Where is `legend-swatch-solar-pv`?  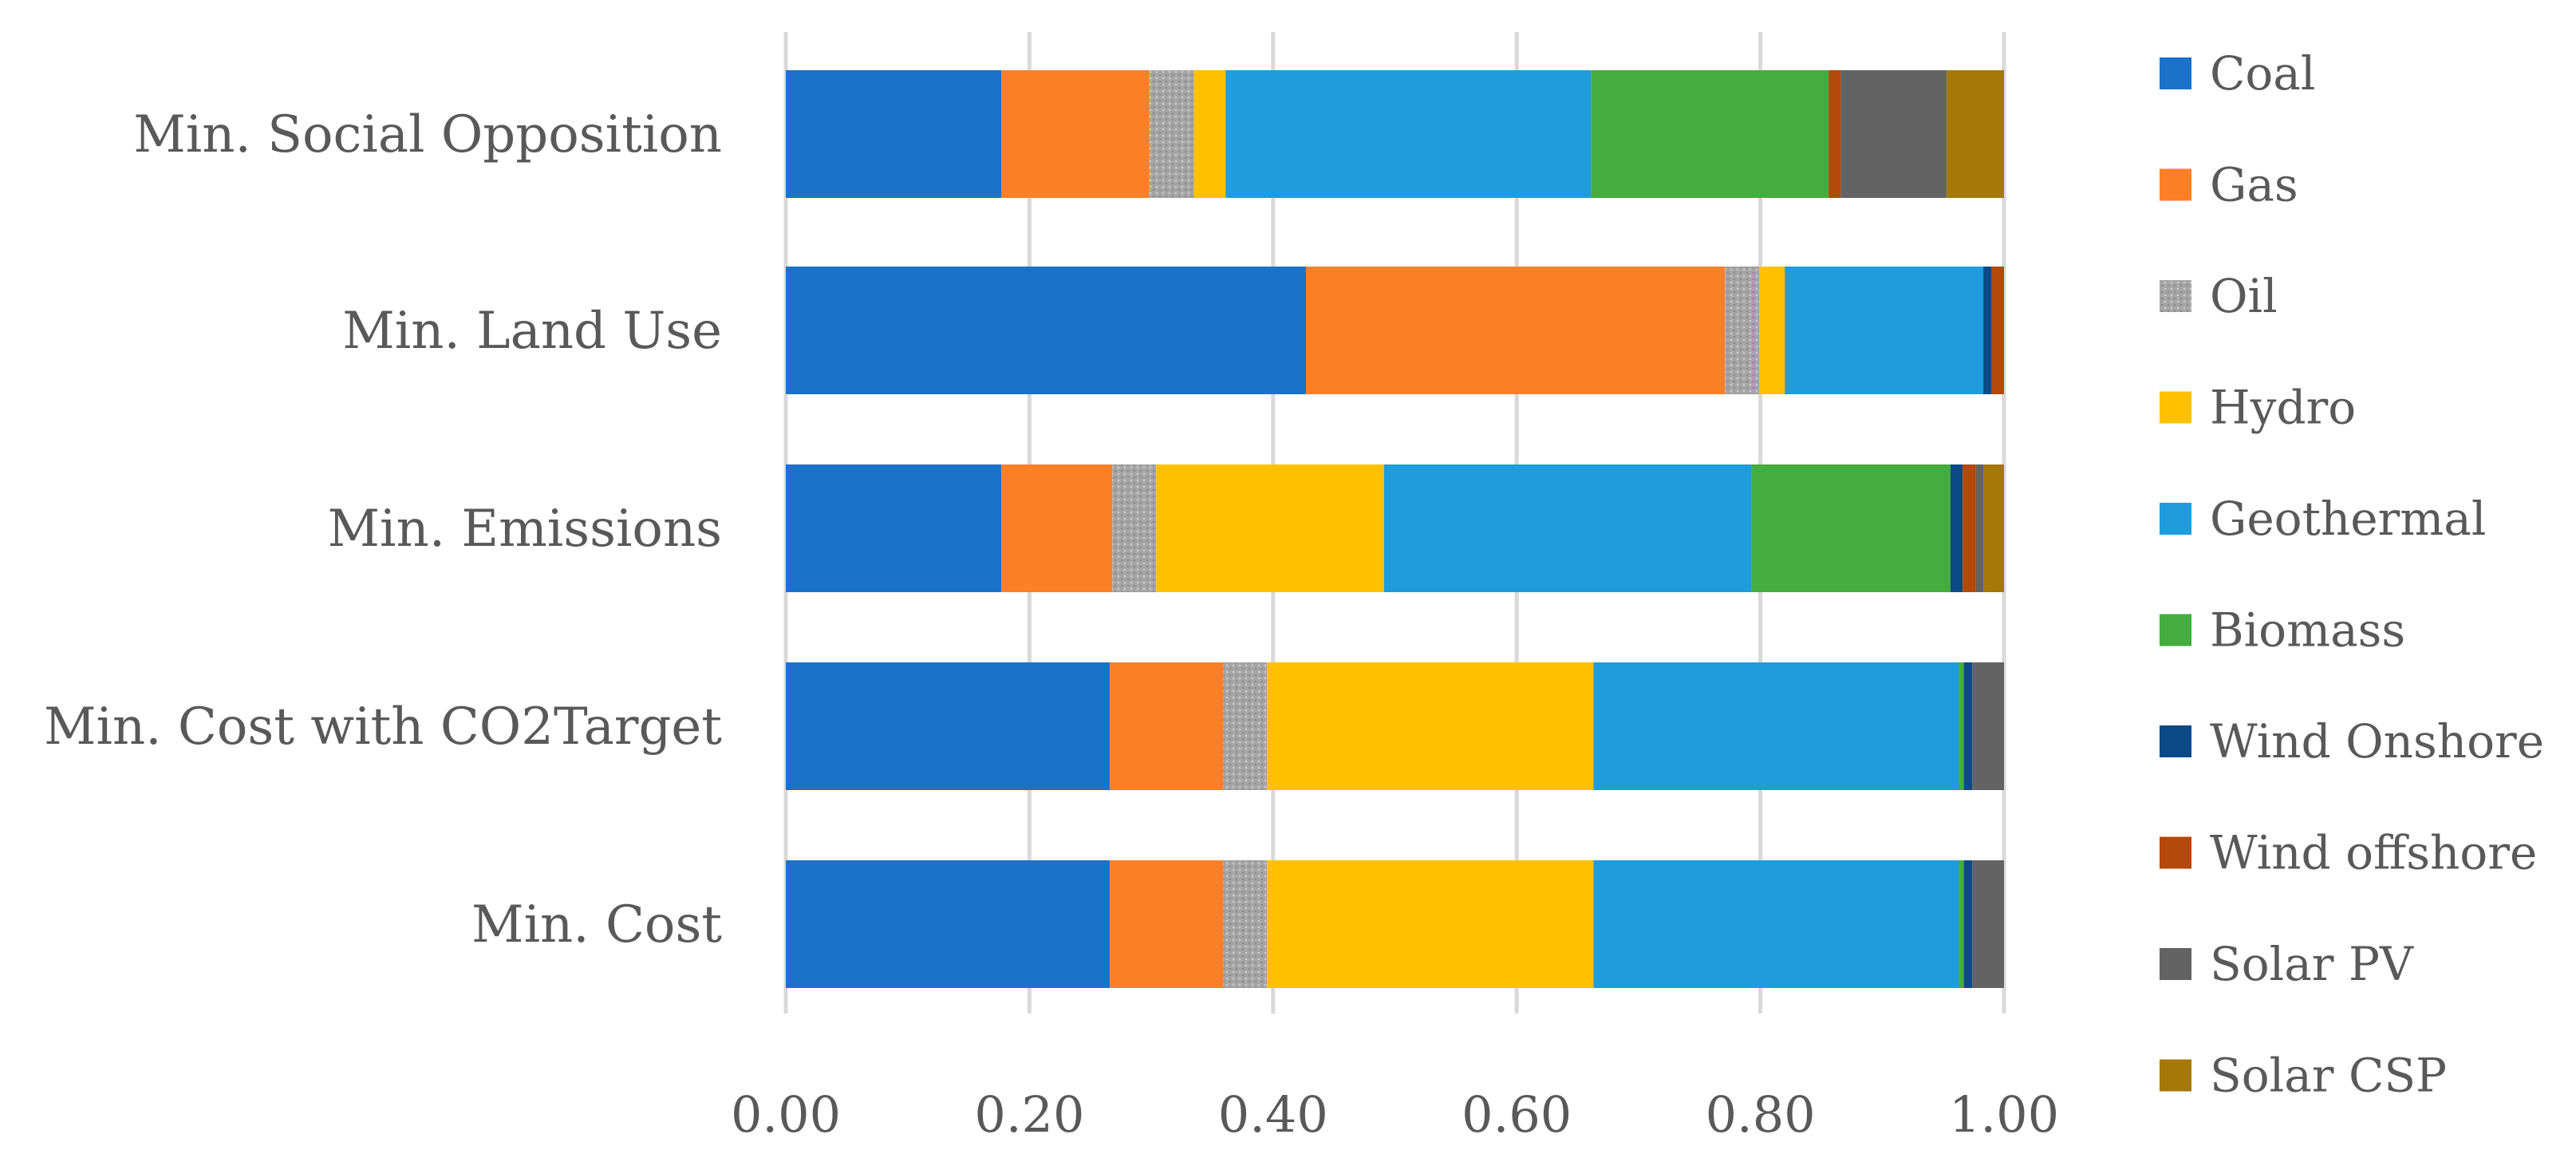 legend-swatch-solar-pv is located at coordinates (2175, 964).